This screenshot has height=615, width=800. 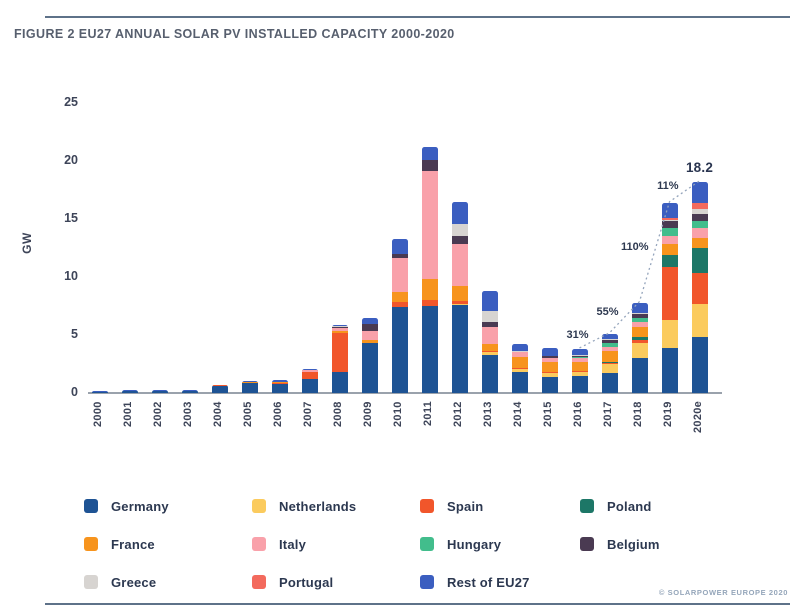 I want to click on legend-label-portugal: Portugal, so click(x=306, y=582).